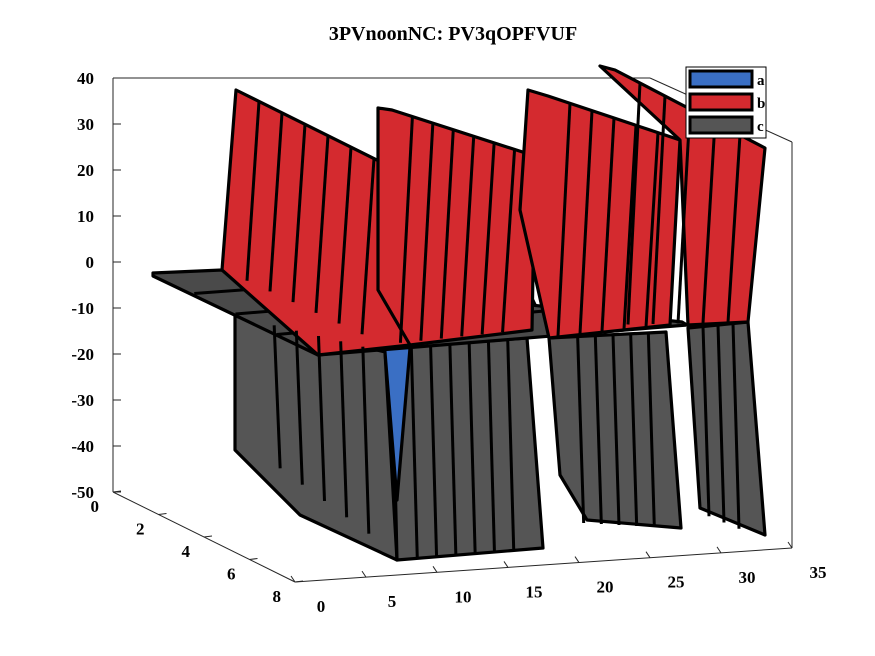 This screenshot has height=656, width=875. What do you see at coordinates (231, 574) in the screenshot?
I see `y-tick-label: 6` at bounding box center [231, 574].